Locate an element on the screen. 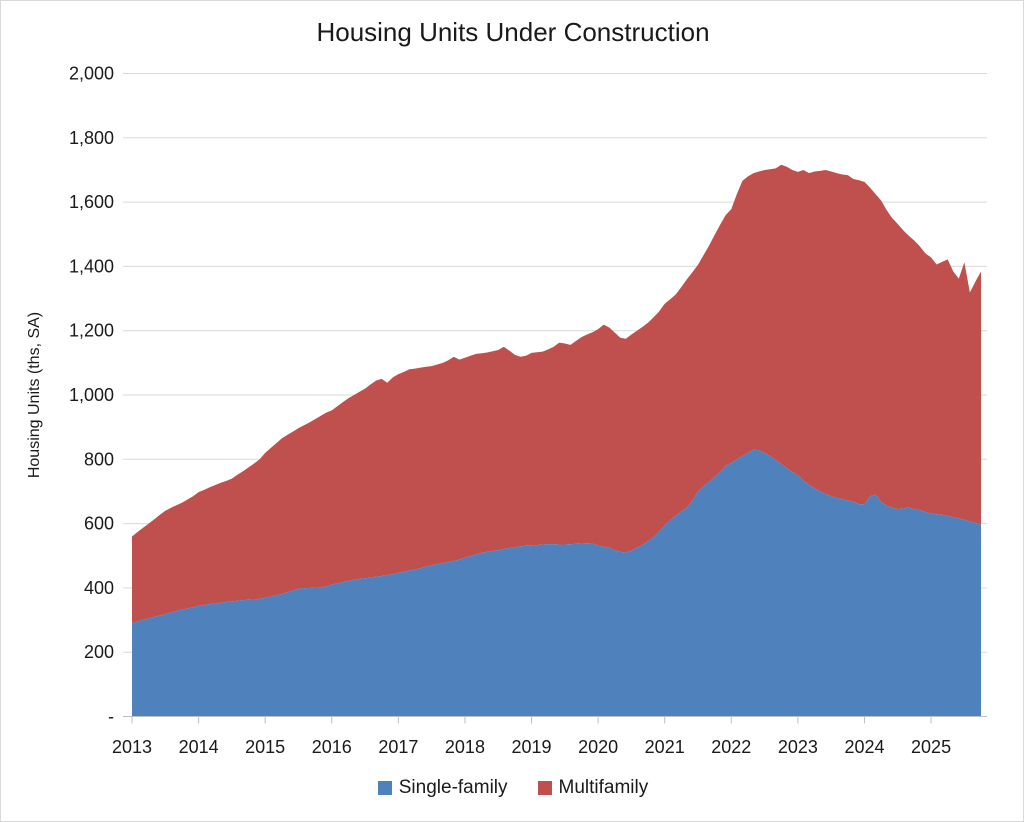 This screenshot has height=822, width=1024. x-axis-tick-label: 2024 is located at coordinates (864, 747).